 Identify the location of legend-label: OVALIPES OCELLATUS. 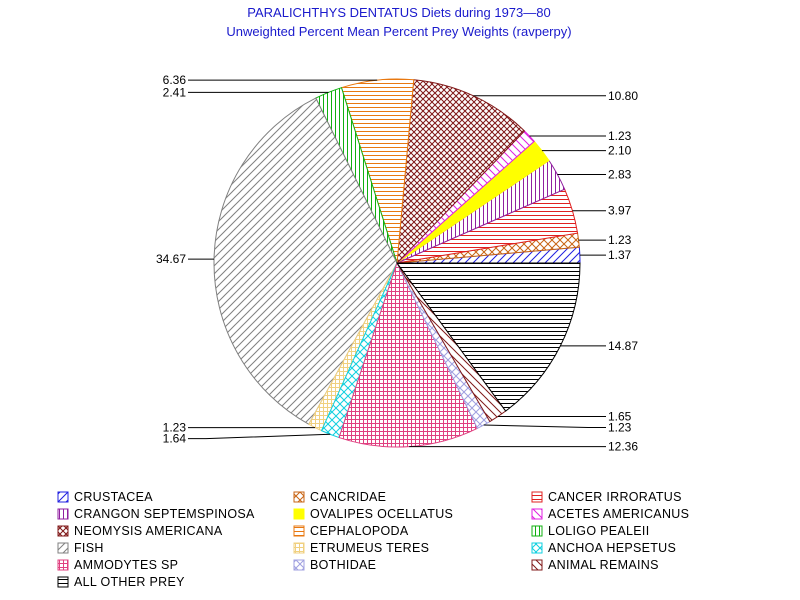
(381, 514).